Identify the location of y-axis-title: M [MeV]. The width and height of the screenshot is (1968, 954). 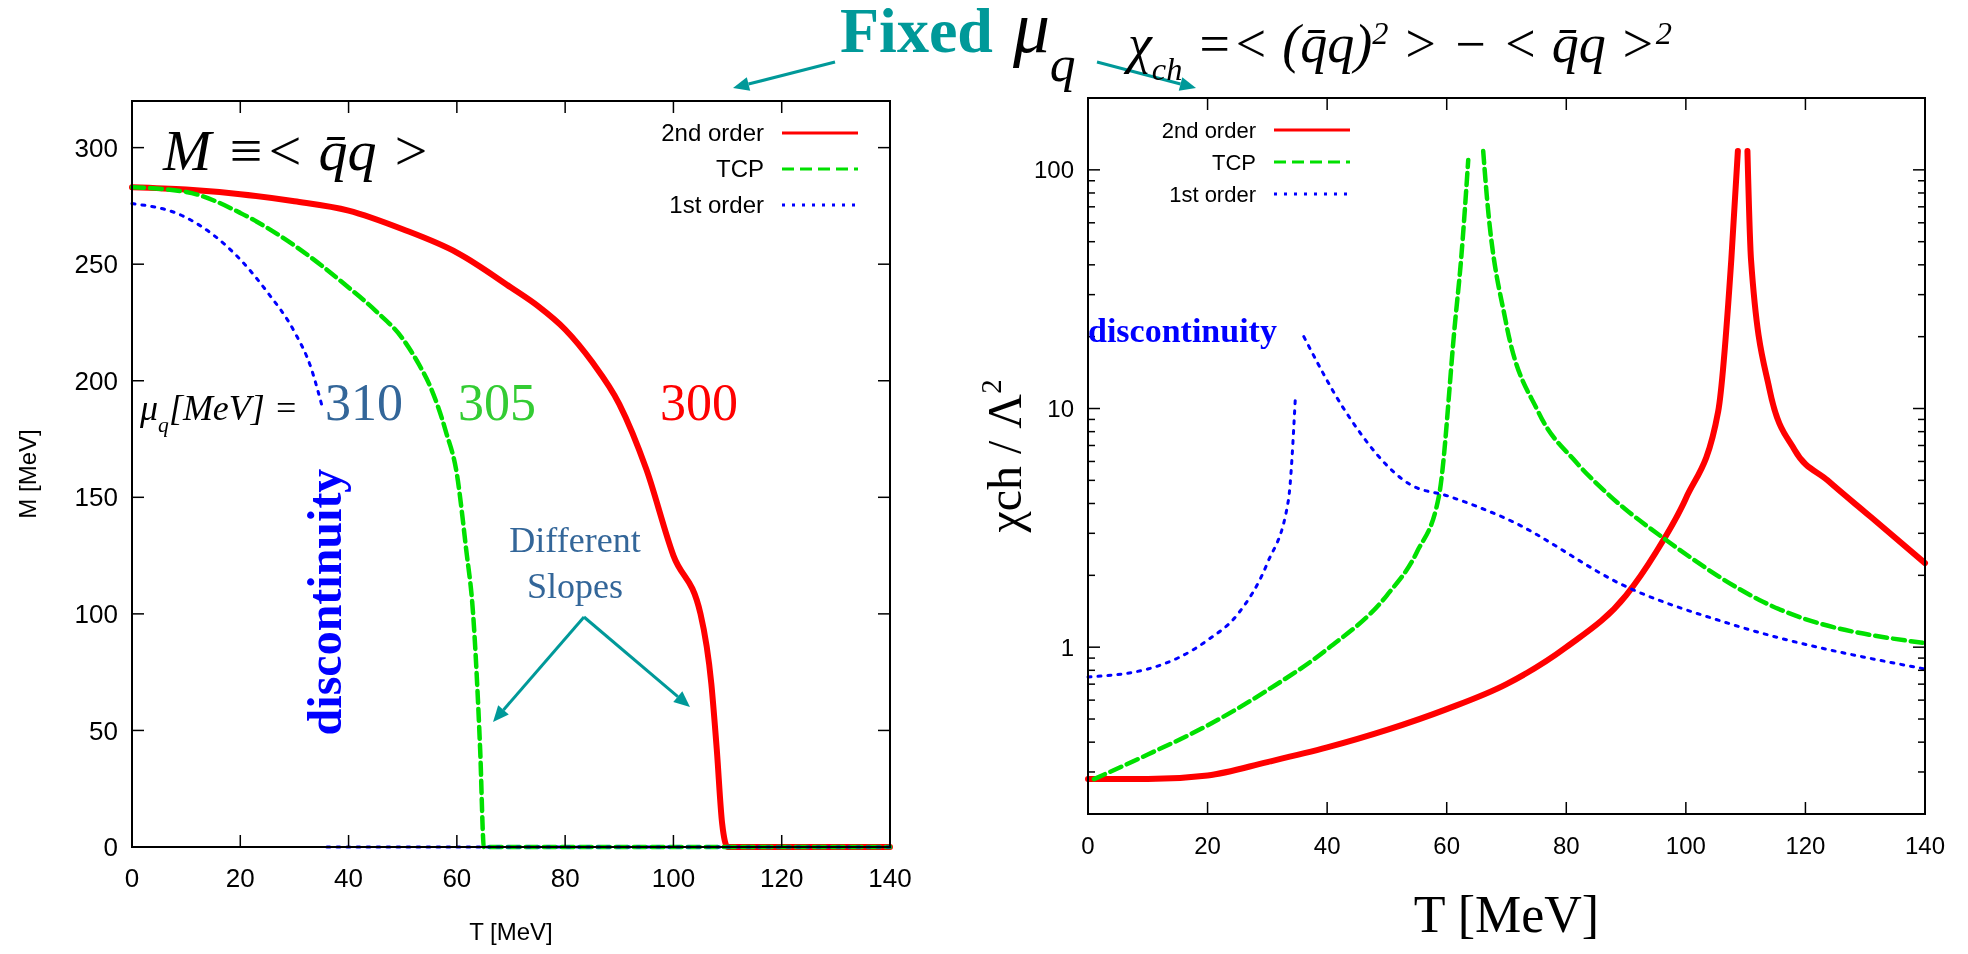
(28, 474).